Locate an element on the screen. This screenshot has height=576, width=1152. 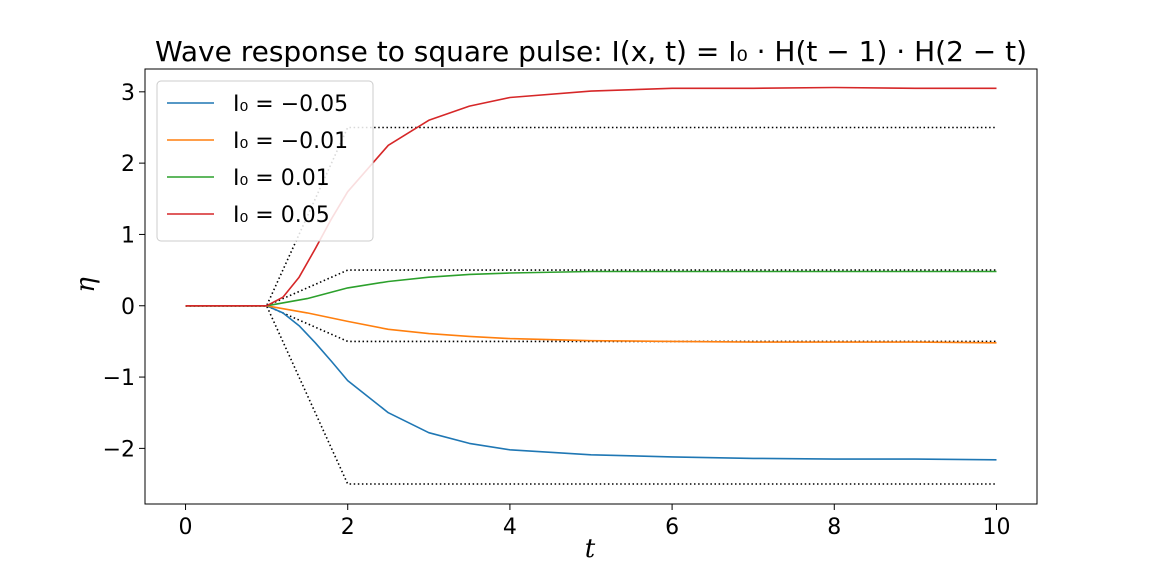
legend-label-2: I₀ = 0.01 is located at coordinates (281, 178).